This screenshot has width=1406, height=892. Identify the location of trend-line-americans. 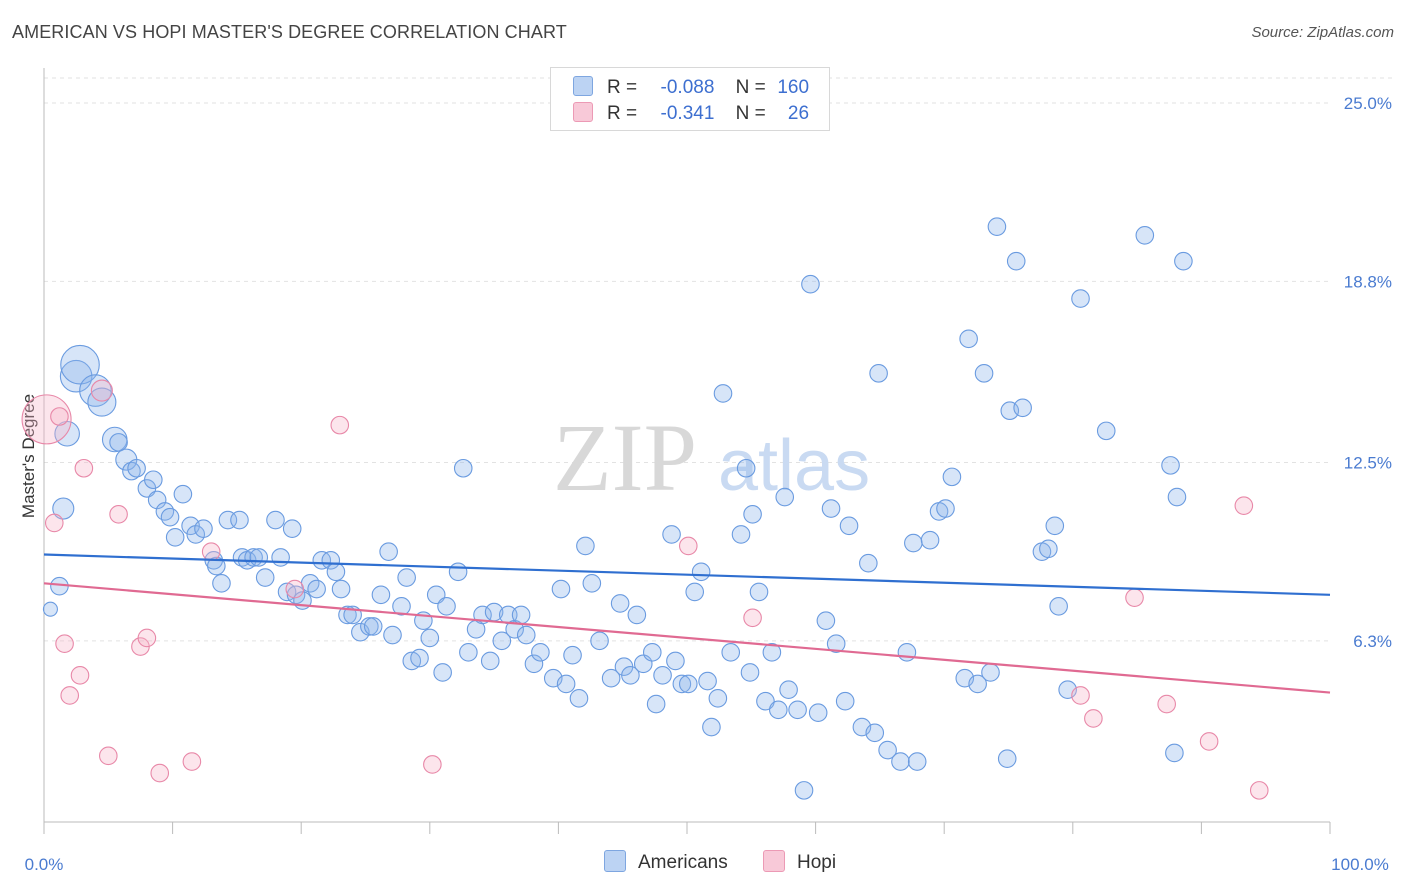
(687, 574).